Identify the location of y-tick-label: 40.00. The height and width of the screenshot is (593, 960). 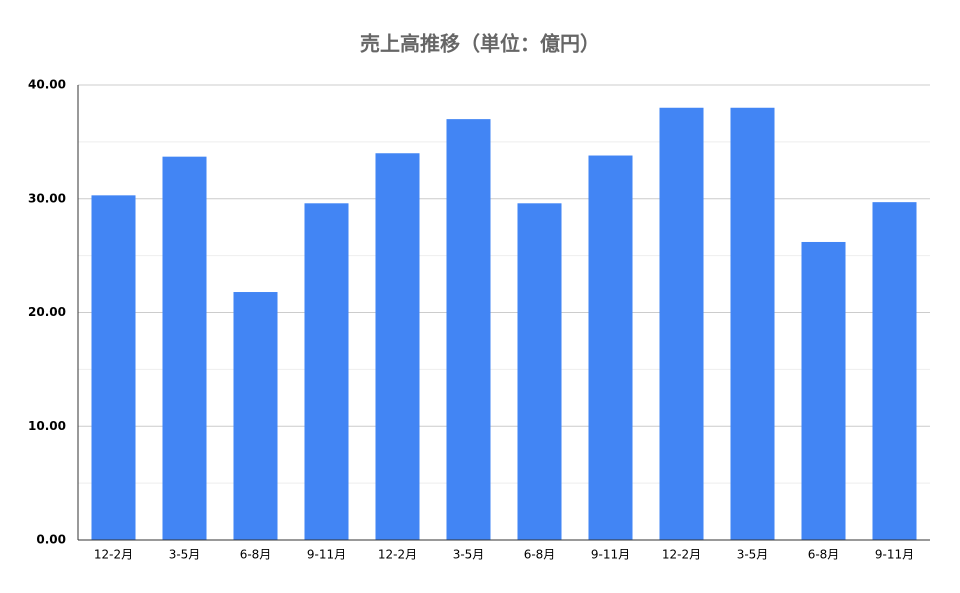
(47, 85).